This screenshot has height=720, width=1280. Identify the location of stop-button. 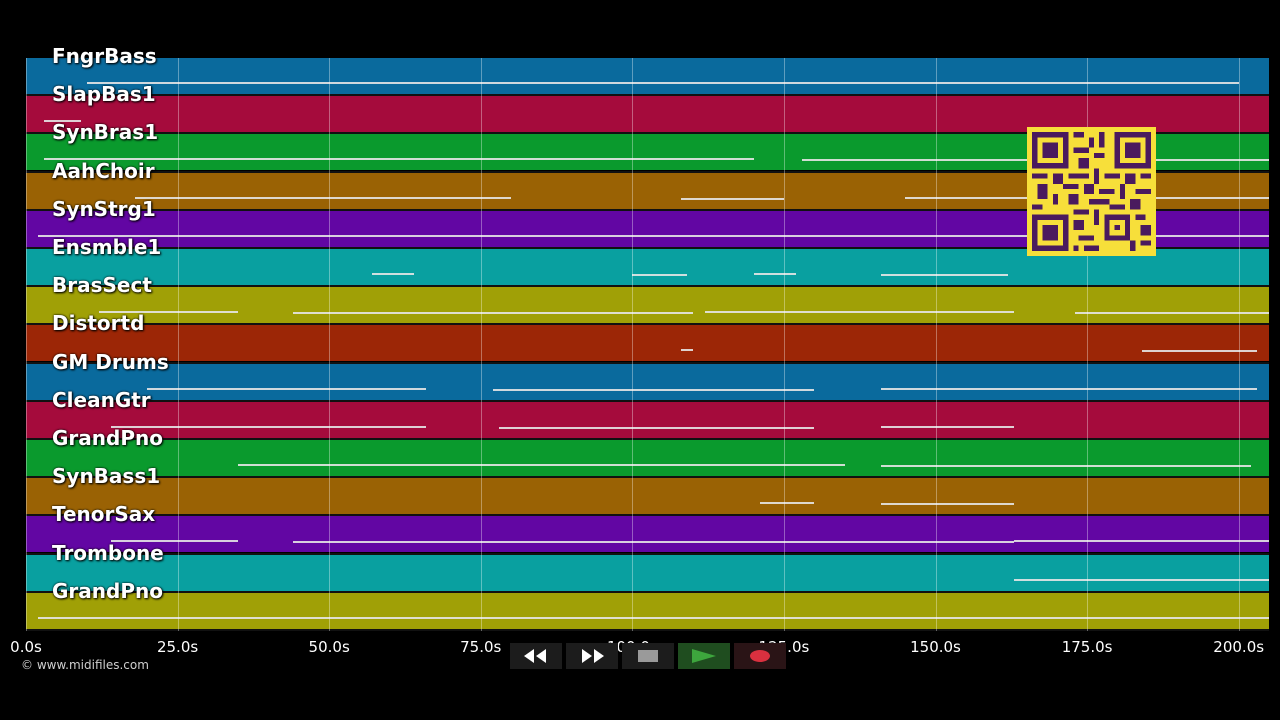
(648, 656).